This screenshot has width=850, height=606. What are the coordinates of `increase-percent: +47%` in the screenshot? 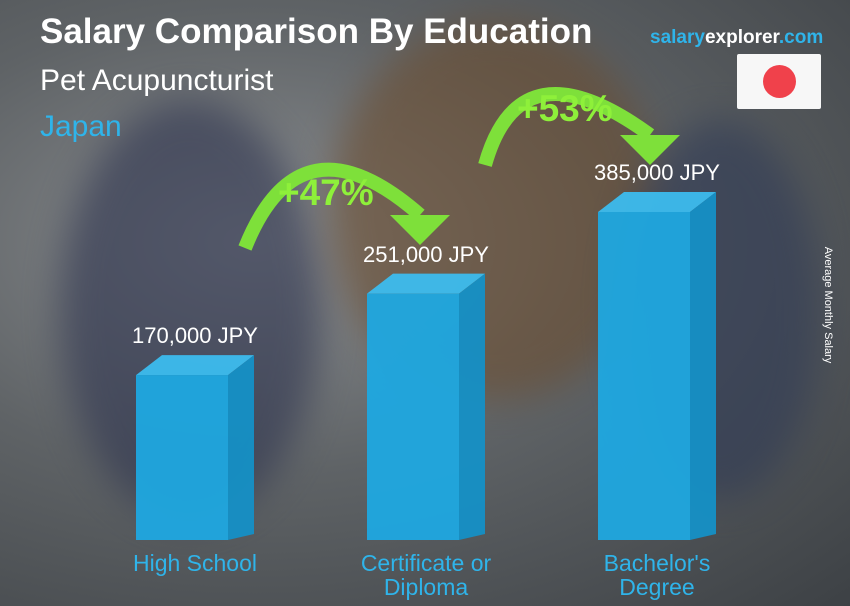 It's located at (326, 192).